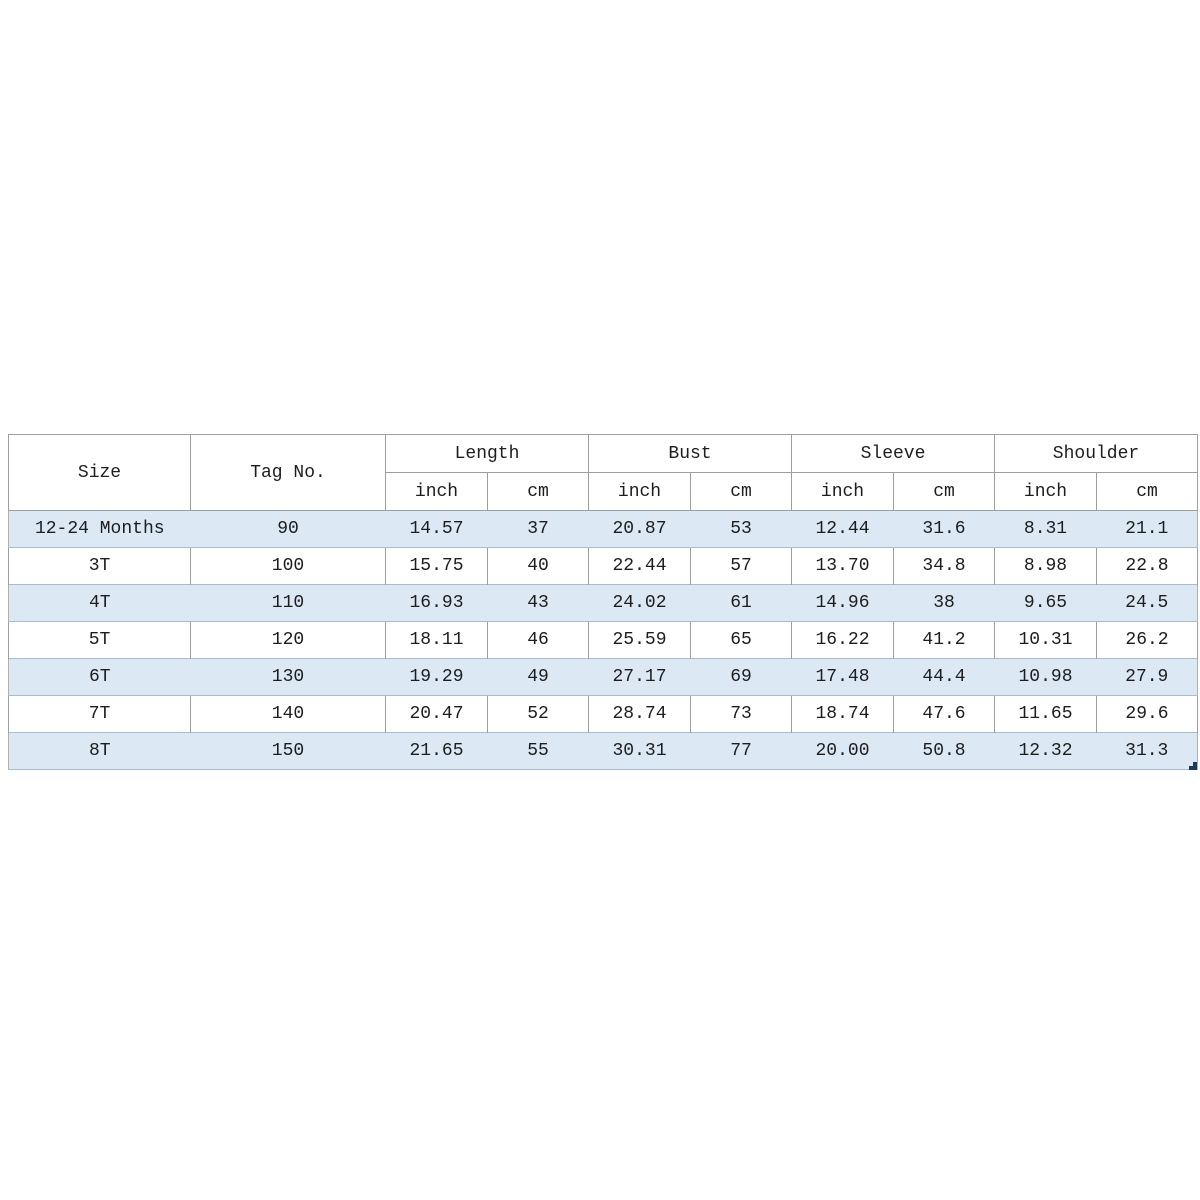 The image size is (1200, 1200). Describe the element at coordinates (99, 529) in the screenshot. I see `cell-size: 12-24 Months` at that location.